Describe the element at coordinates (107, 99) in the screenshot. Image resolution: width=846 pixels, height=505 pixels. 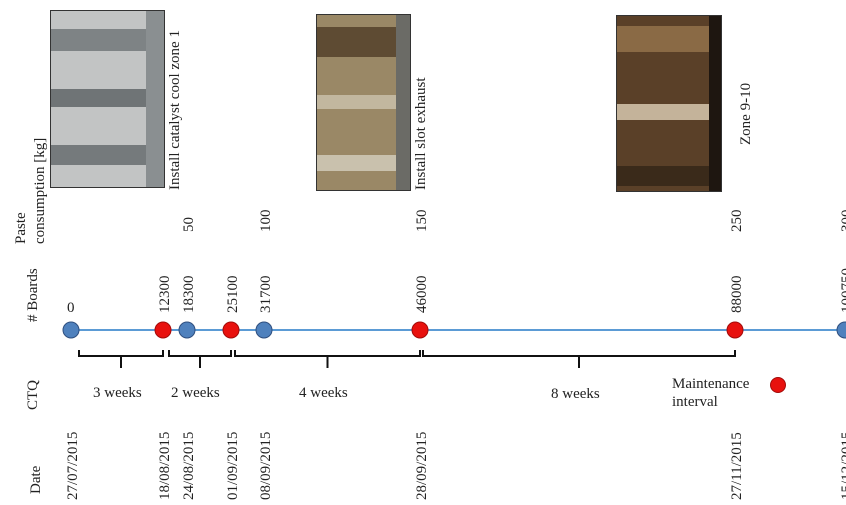
I see `photo-catalyst-cool-zone` at that location.